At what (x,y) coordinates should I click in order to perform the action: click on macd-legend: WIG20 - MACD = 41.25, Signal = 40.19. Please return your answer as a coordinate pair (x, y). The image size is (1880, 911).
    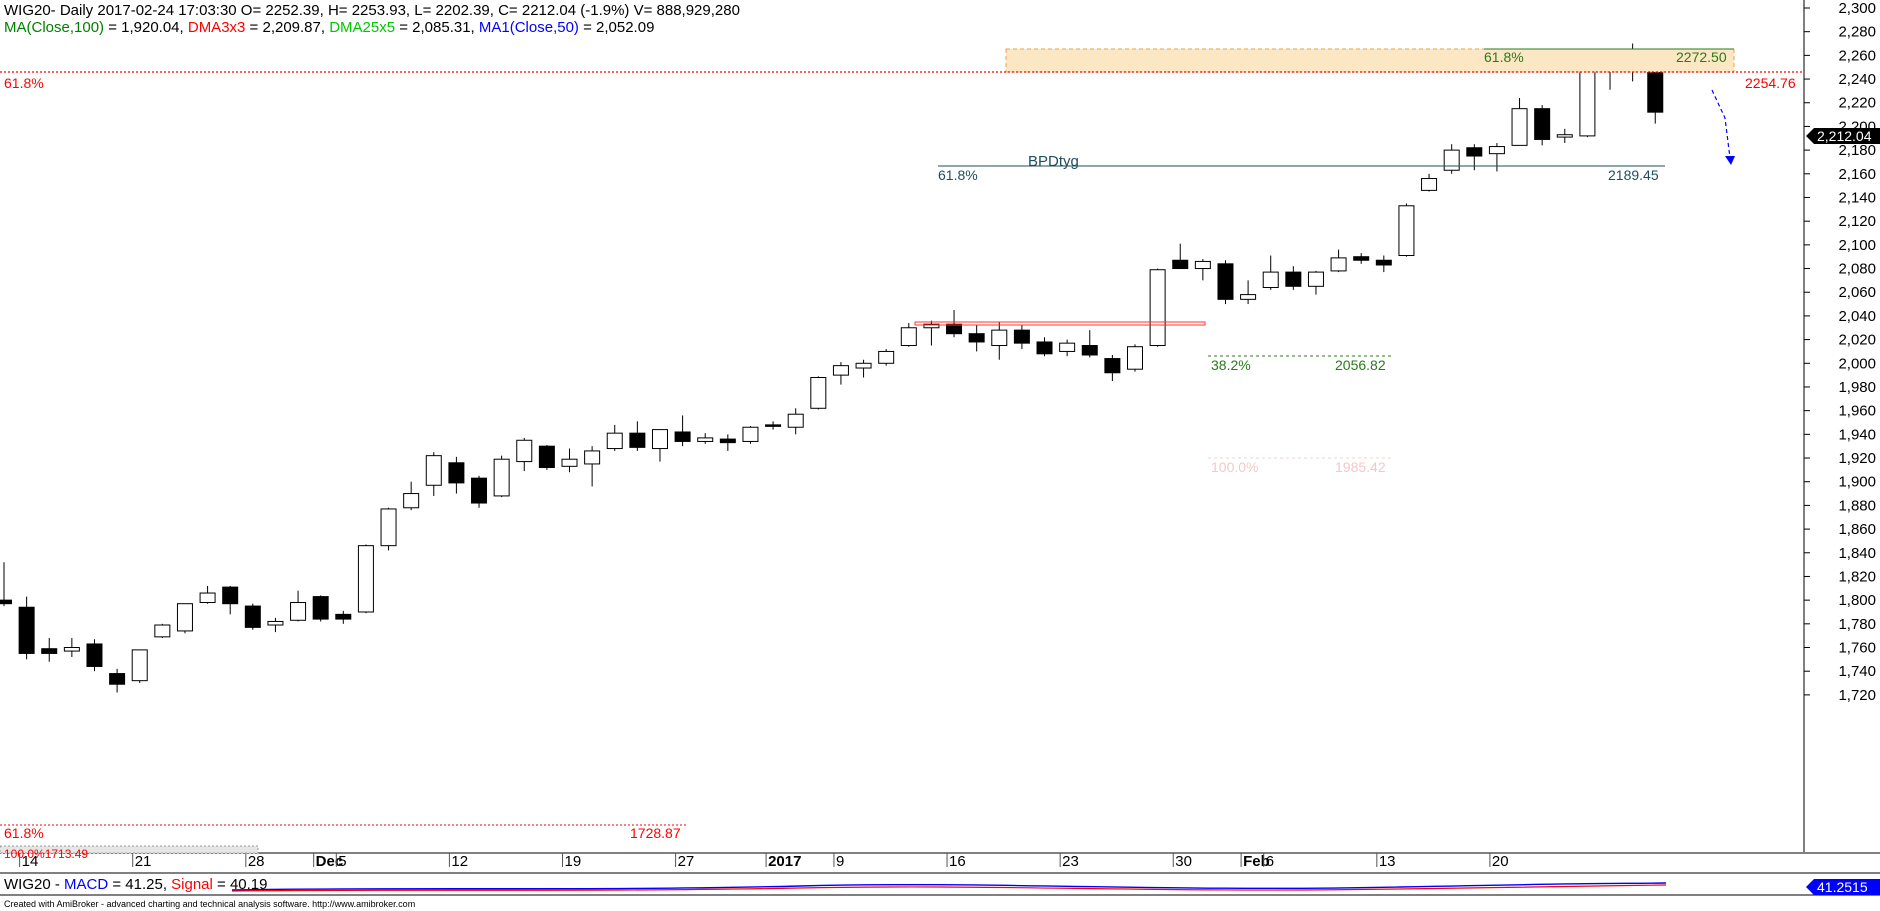
    Looking at the image, I should click on (136, 884).